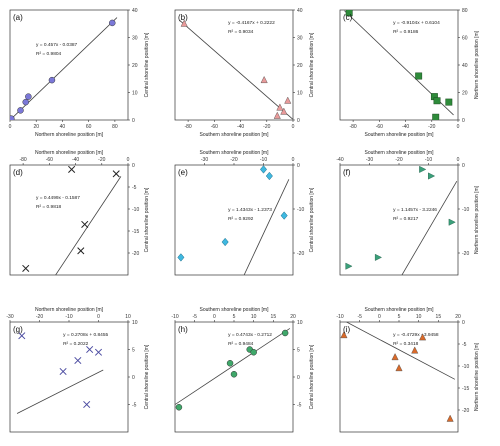  Describe the element at coordinates (400, 153) in the screenshot. I see `x-axis-label: Southern shoreline position [m]` at that location.